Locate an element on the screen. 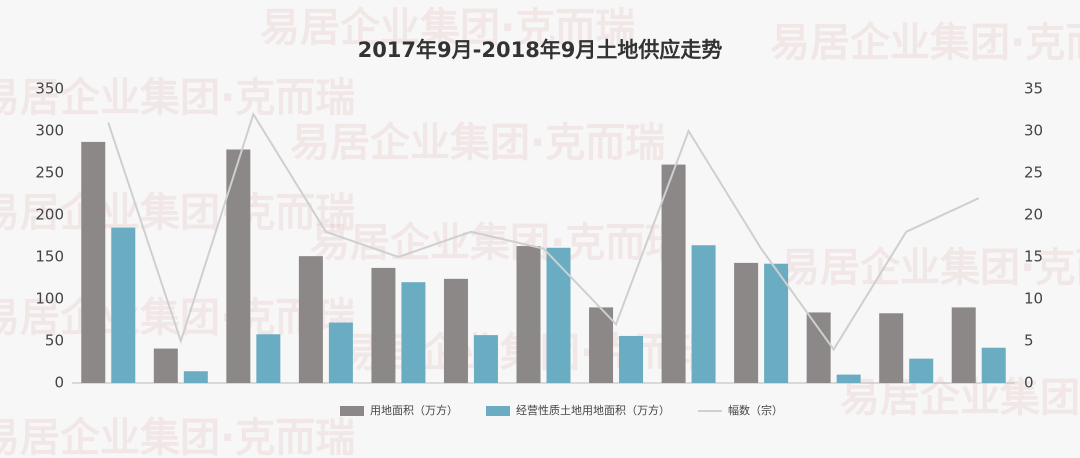  y-tick-label: 350 is located at coordinates (49, 89).